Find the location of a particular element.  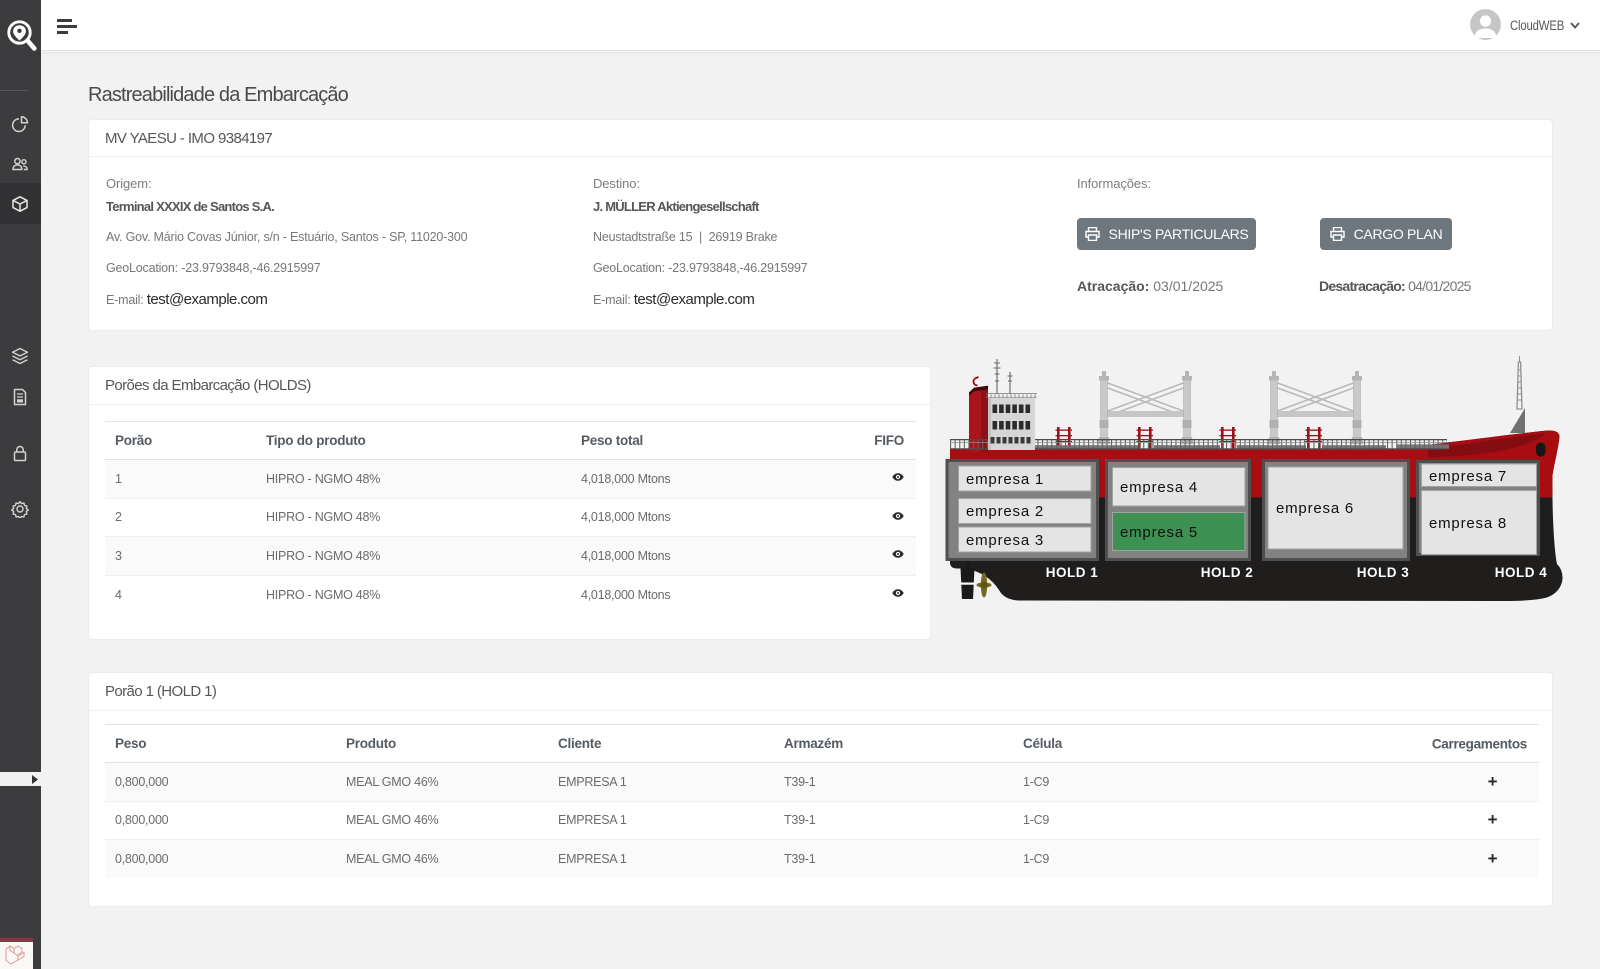

svg-text: HOLD 2 is located at coordinates (1227, 572).